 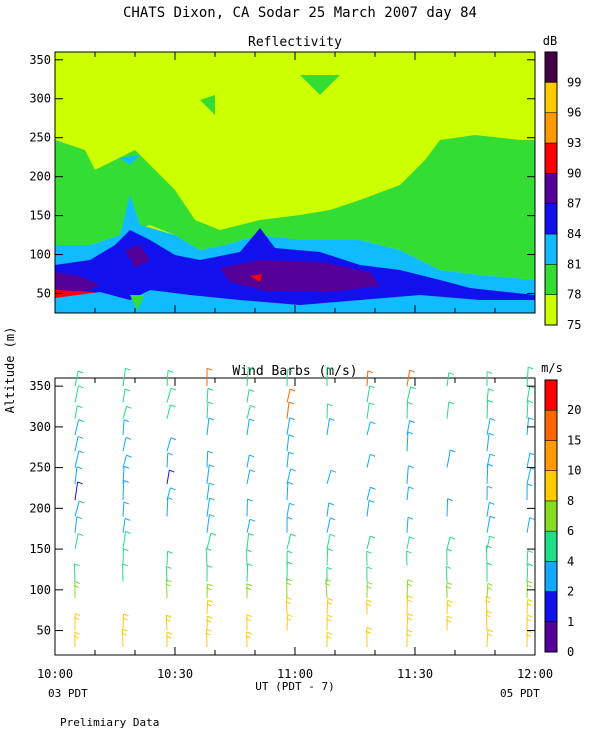 What do you see at coordinates (570, 561) in the screenshot?
I see `colorbar-label: 4` at bounding box center [570, 561].